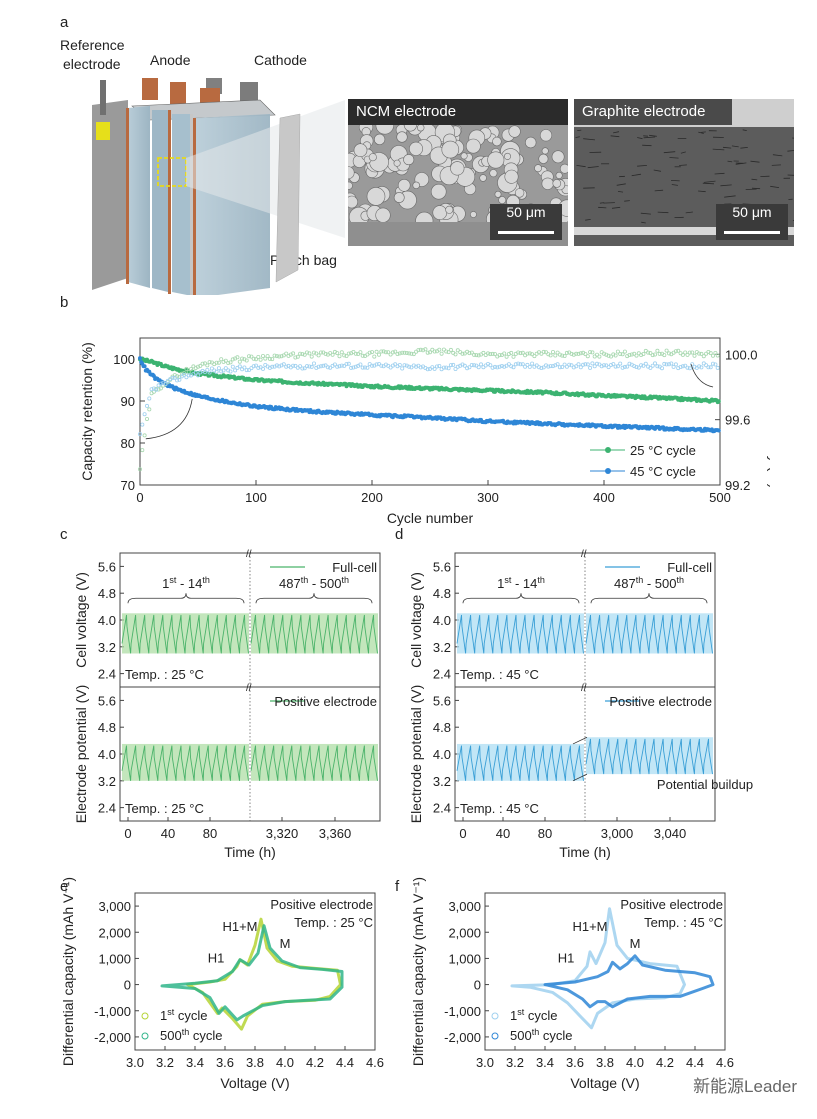  I want to click on y-tick-label: 0, so click(477, 985).